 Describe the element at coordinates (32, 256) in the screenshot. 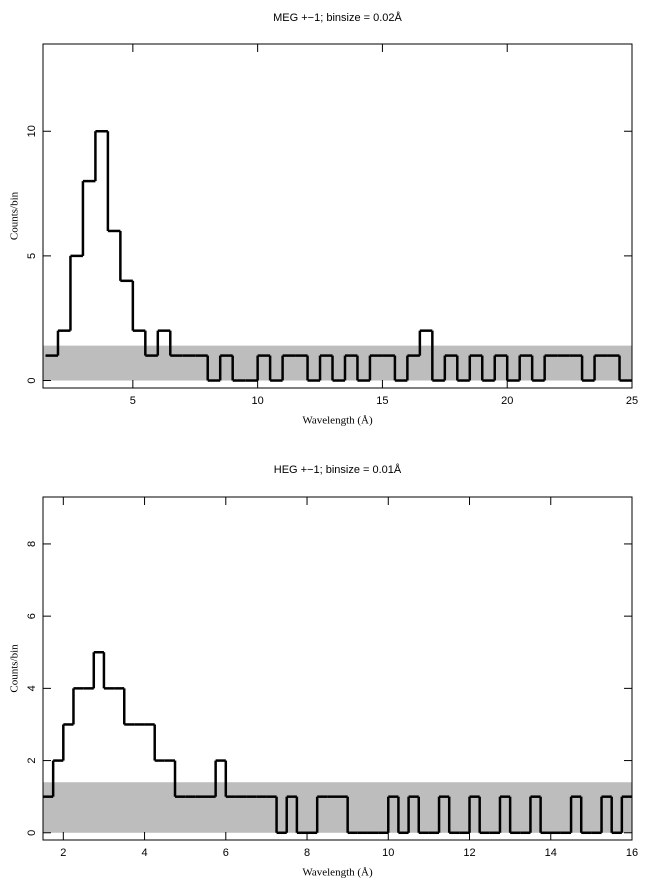

I see `y-tick-label: 5` at that location.